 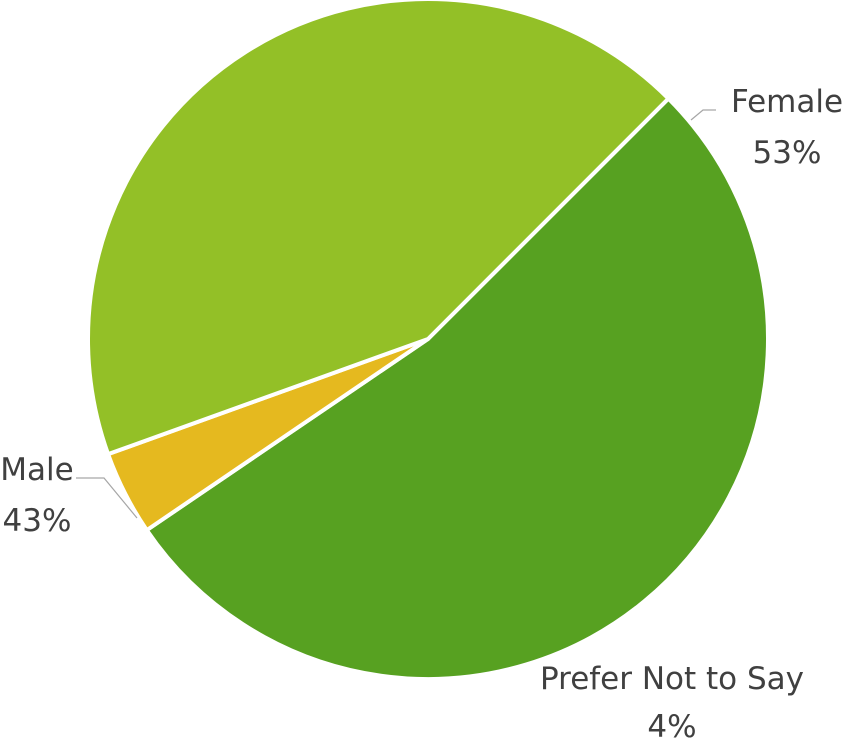 I want to click on label-prefer-not-to-say-name: Prefer Not to Say, so click(x=672, y=679).